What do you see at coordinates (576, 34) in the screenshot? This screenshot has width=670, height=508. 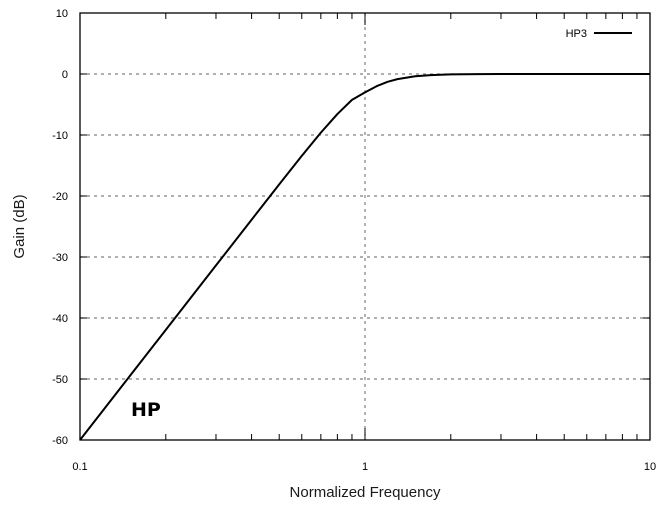 I see `legend-label: HP3` at bounding box center [576, 34].